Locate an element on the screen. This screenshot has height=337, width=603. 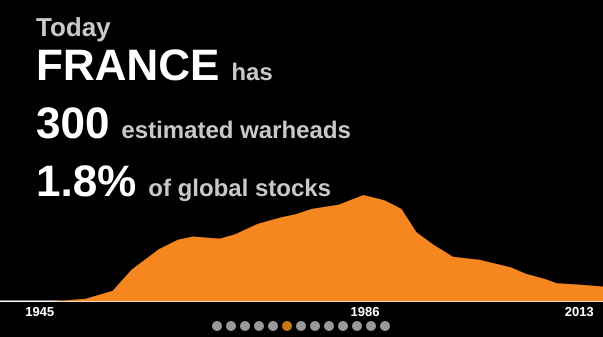
x-tick-label: 1945 is located at coordinates (39, 311).